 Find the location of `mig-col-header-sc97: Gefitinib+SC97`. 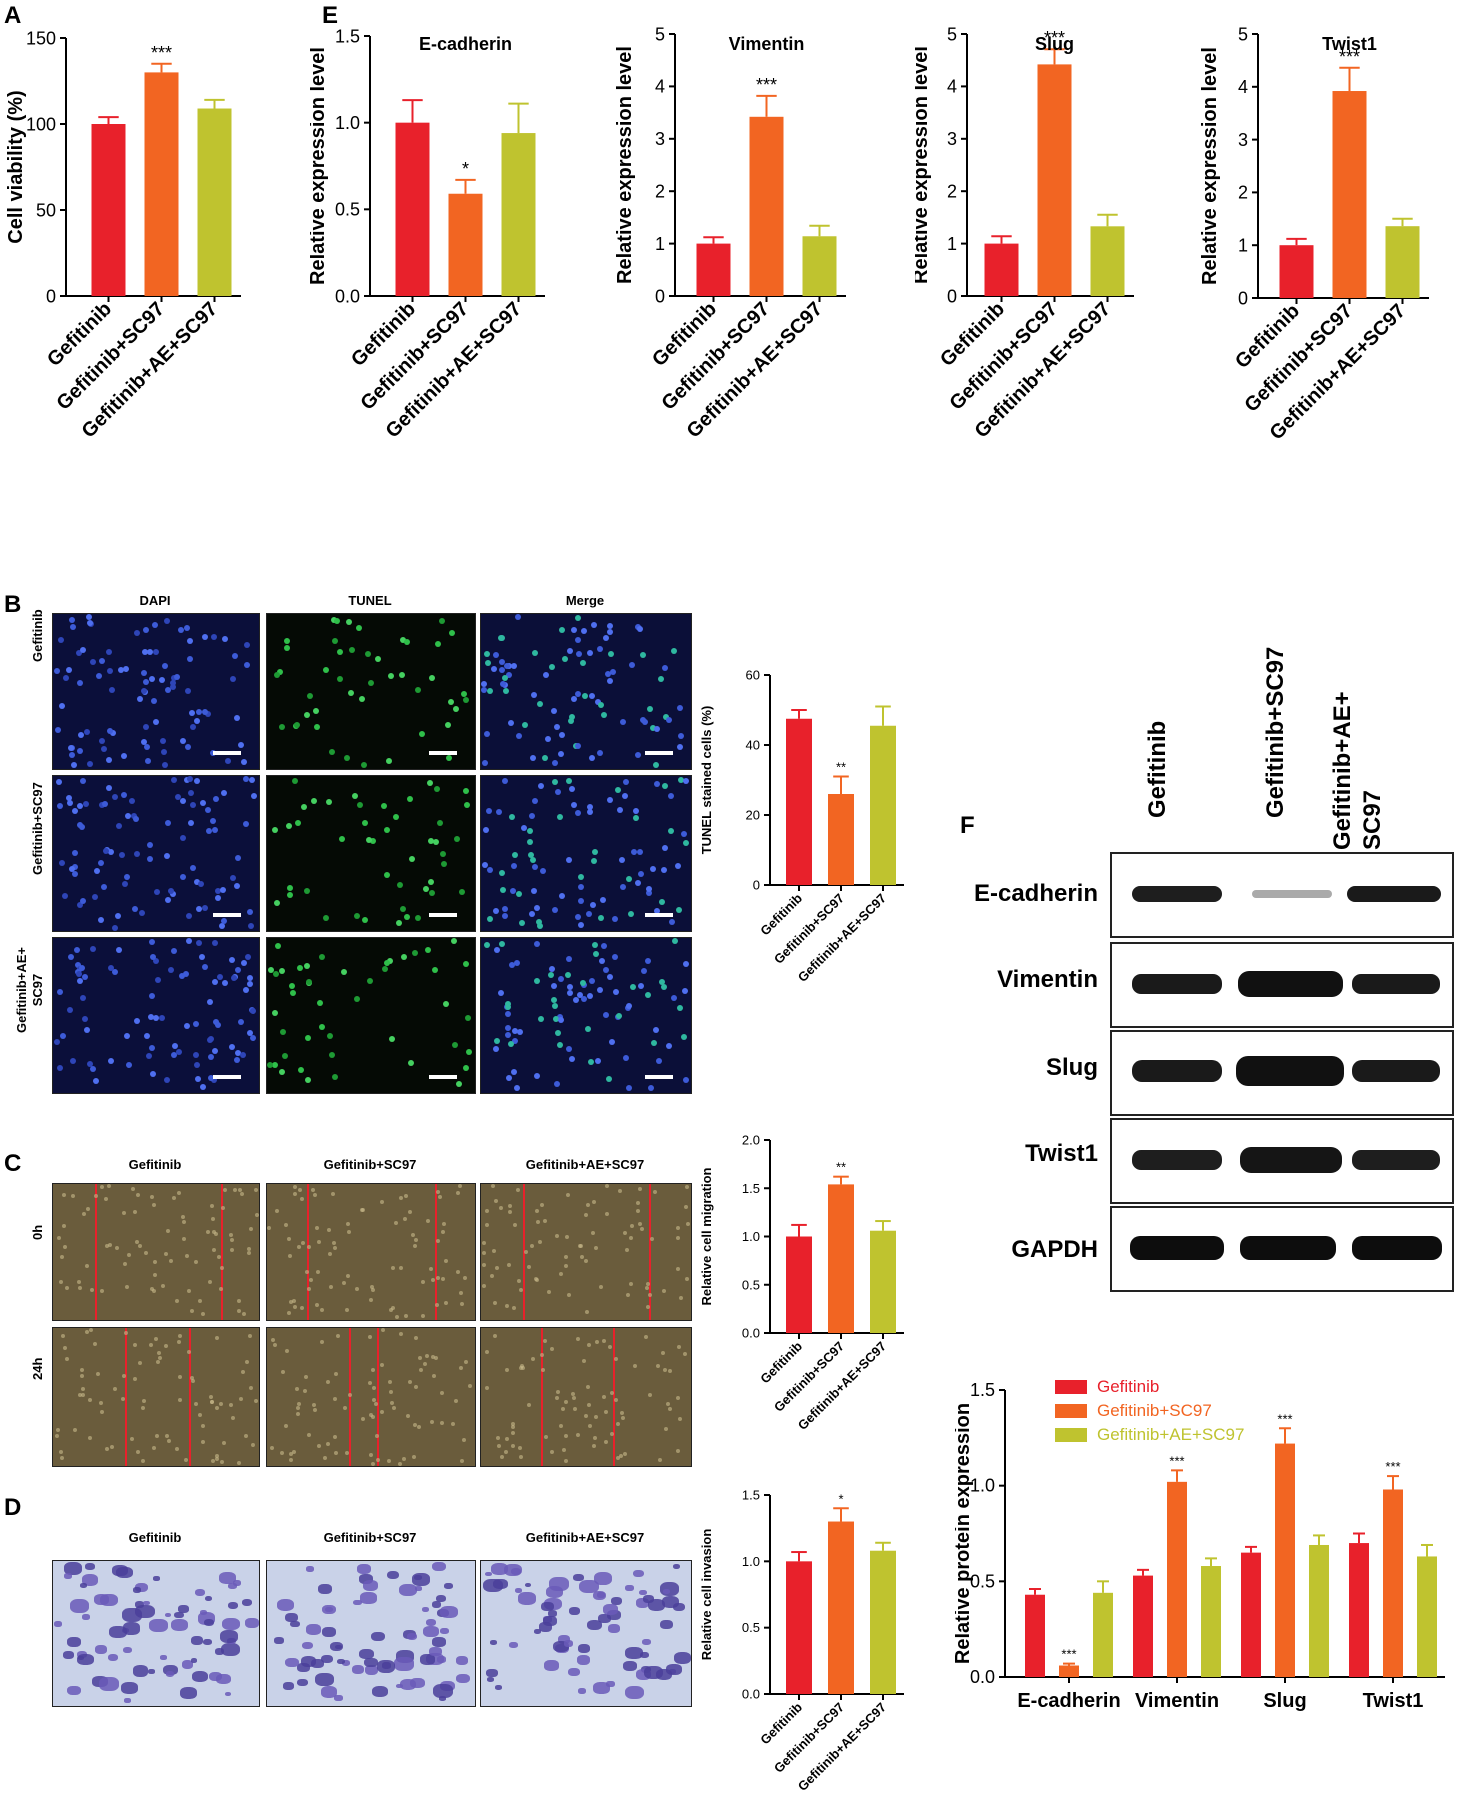

mig-col-header-sc97: Gefitinib+SC97 is located at coordinates (370, 1164).